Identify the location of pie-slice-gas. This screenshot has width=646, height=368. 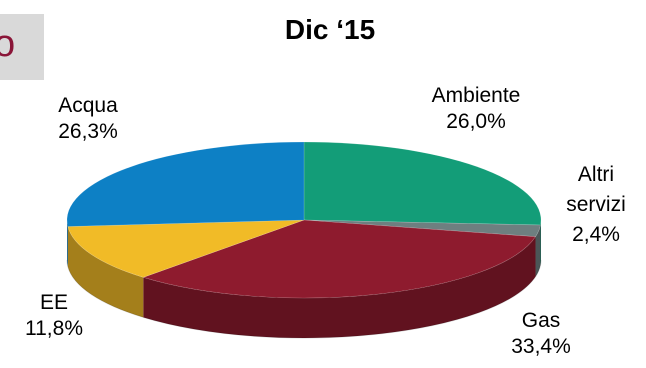
(339, 259).